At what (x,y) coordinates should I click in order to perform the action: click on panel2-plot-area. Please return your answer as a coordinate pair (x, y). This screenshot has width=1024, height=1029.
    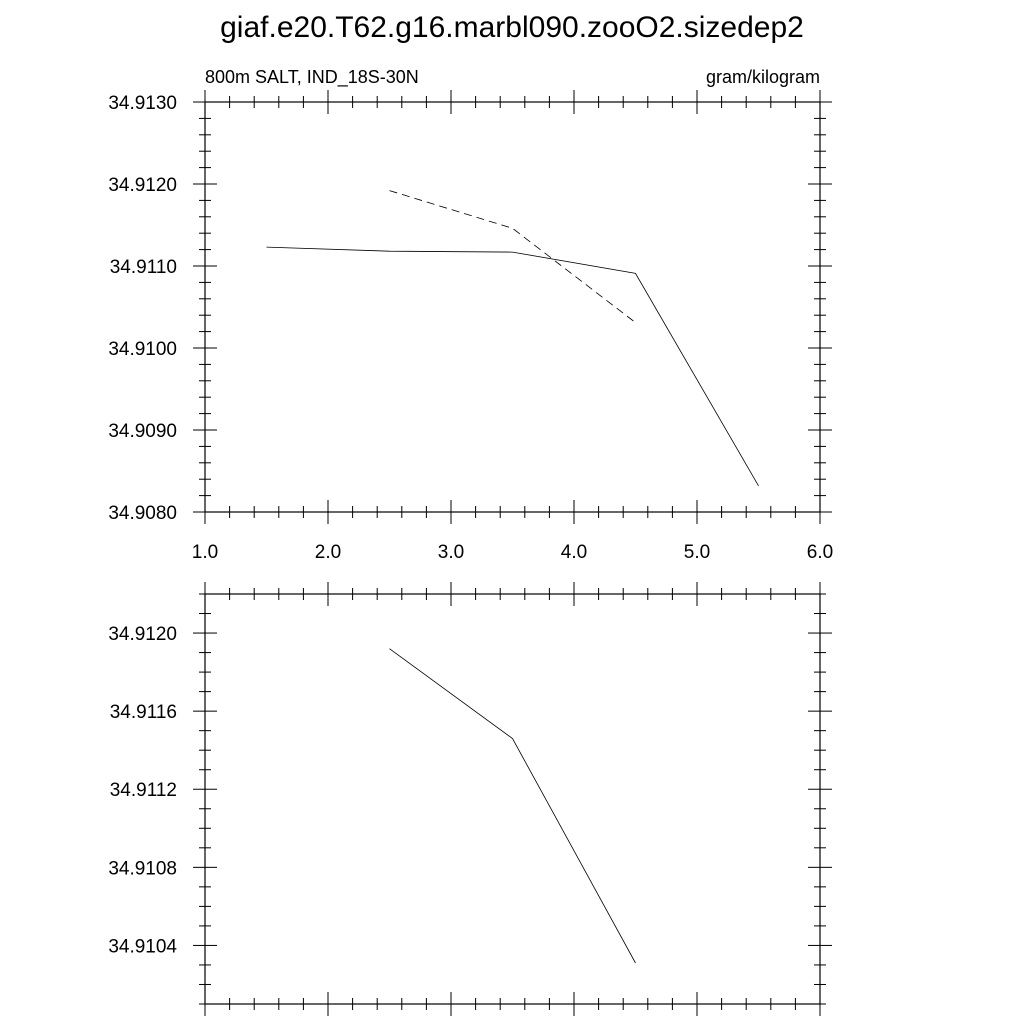
    Looking at the image, I should click on (512, 806).